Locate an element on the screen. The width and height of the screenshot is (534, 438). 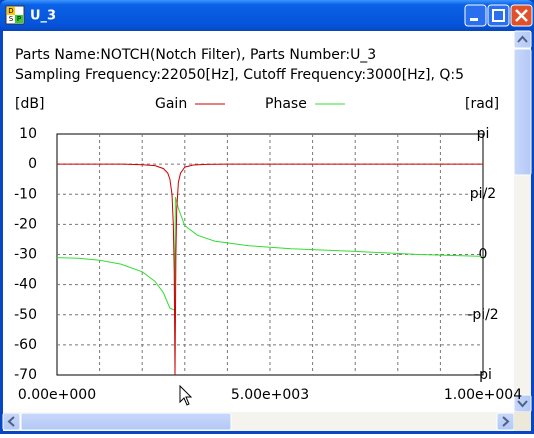
y2-tick-label: -pi/2 is located at coordinates (482, 315).